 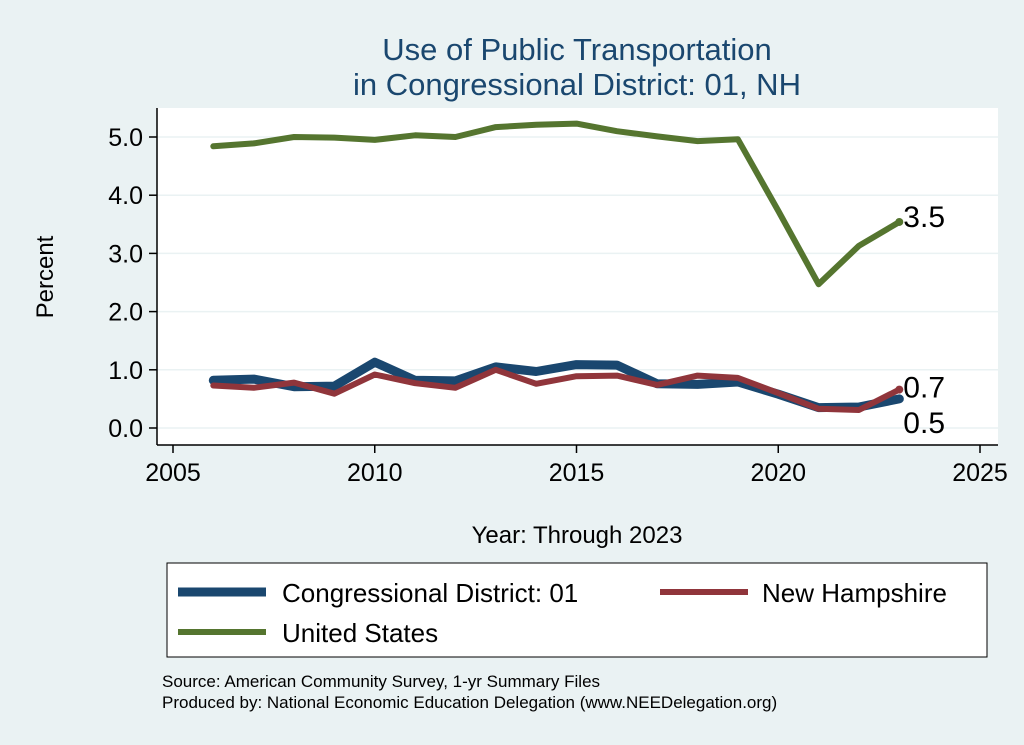 I want to click on x-tick-label: 2010, so click(x=375, y=473).